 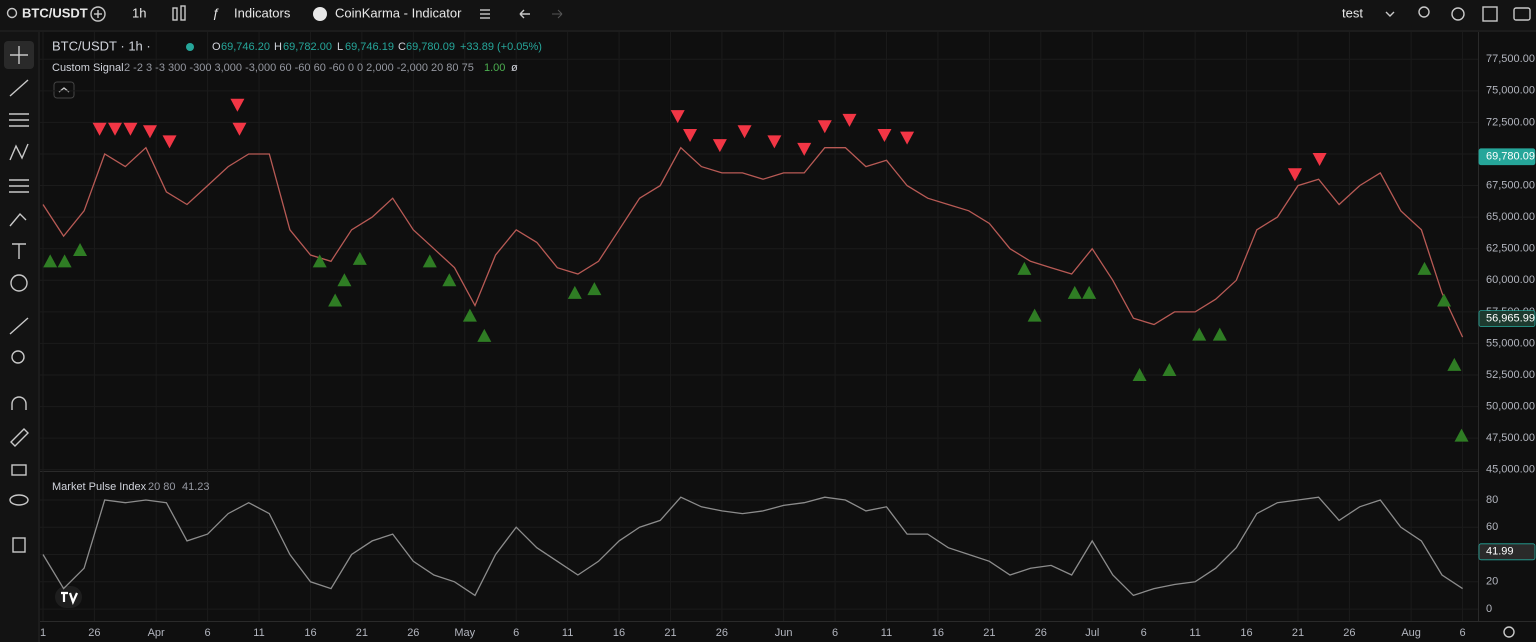 I want to click on chart-type-icon, so click(x=175, y=14).